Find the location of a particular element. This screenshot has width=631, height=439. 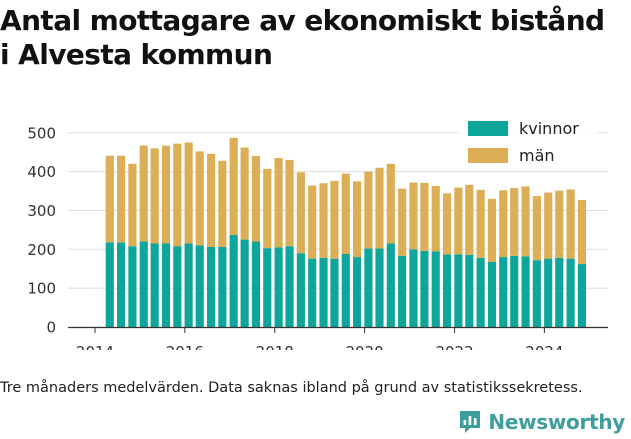

chart-title-line-1: Antal mottagare av ekonomiskt bistånd is located at coordinates (302, 20).